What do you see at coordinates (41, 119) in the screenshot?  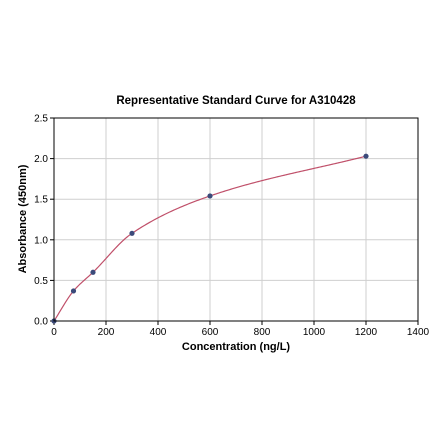 I see `y-tick-label: 2.5` at bounding box center [41, 119].